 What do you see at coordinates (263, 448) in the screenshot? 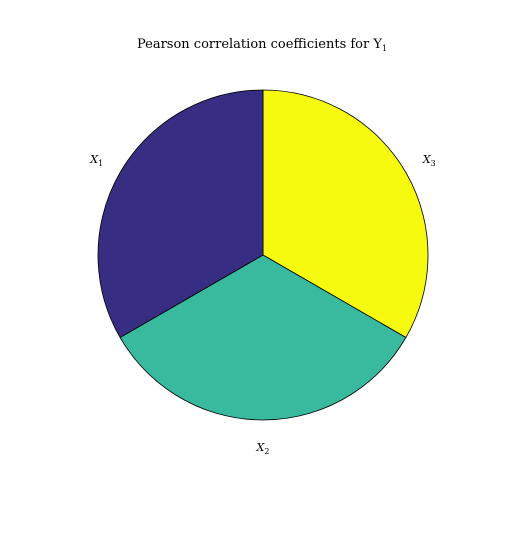
I see `slice-label-x2: X2` at bounding box center [263, 448].